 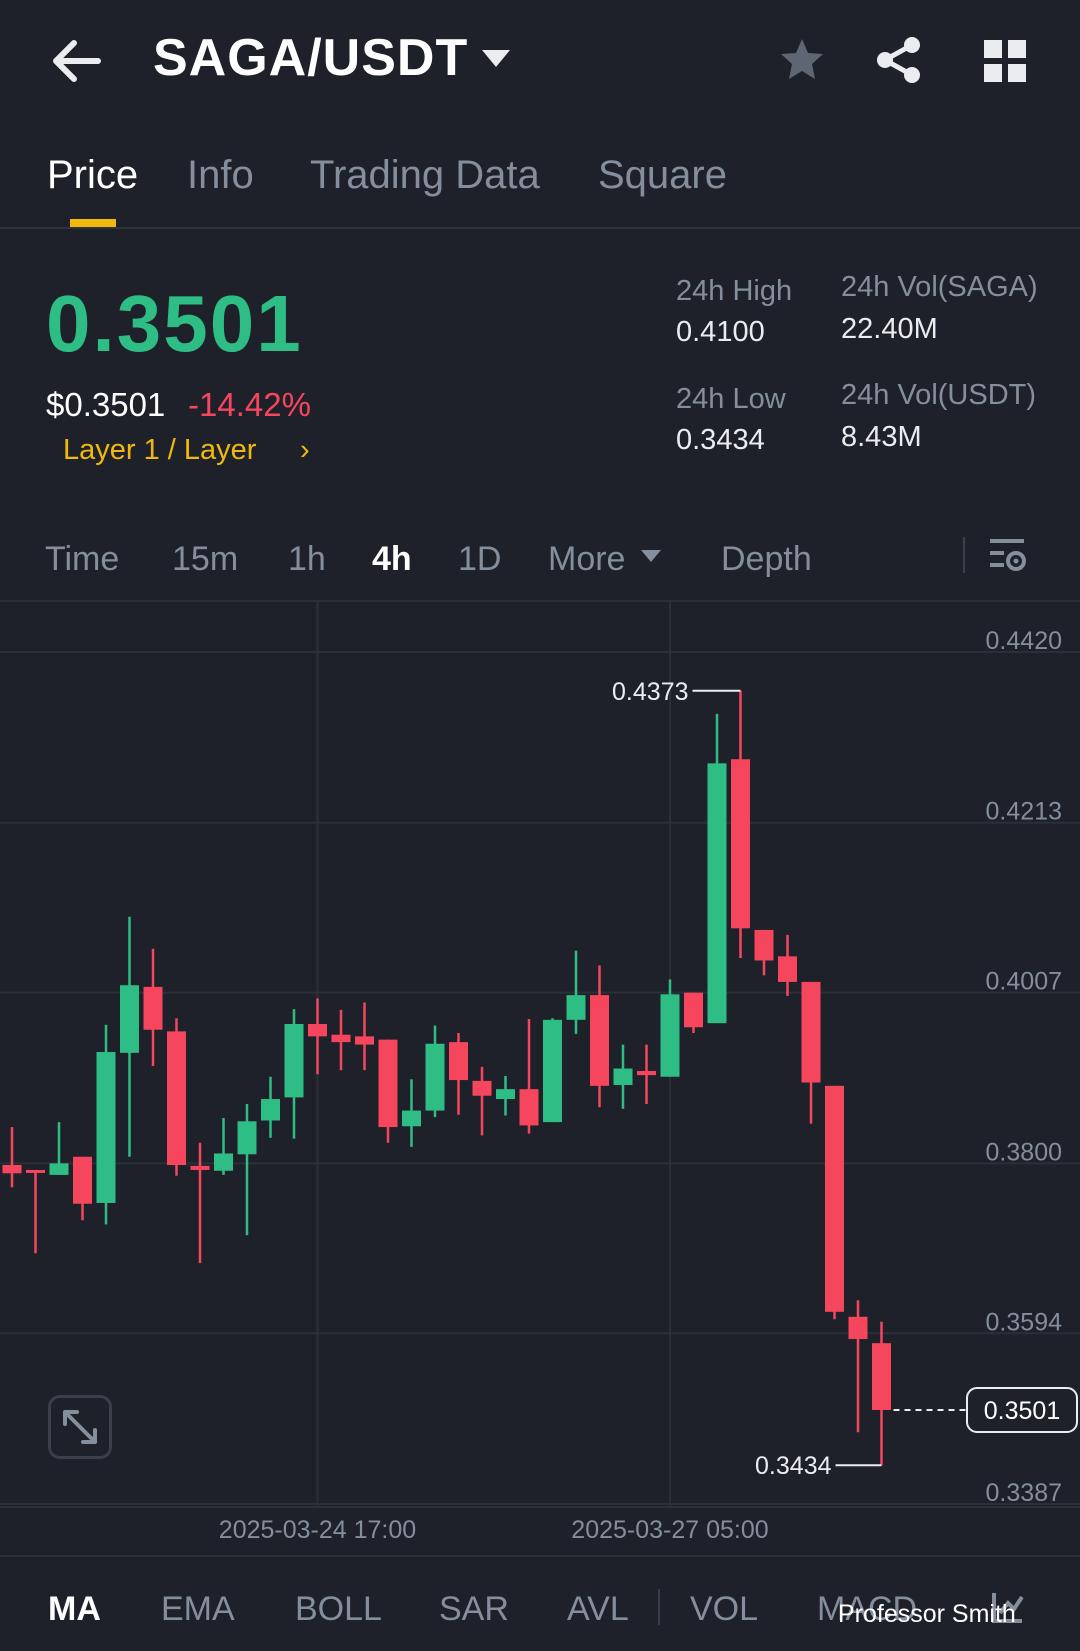 What do you see at coordinates (731, 399) in the screenshot?
I see `stat-24h-low-label: 24h Low` at bounding box center [731, 399].